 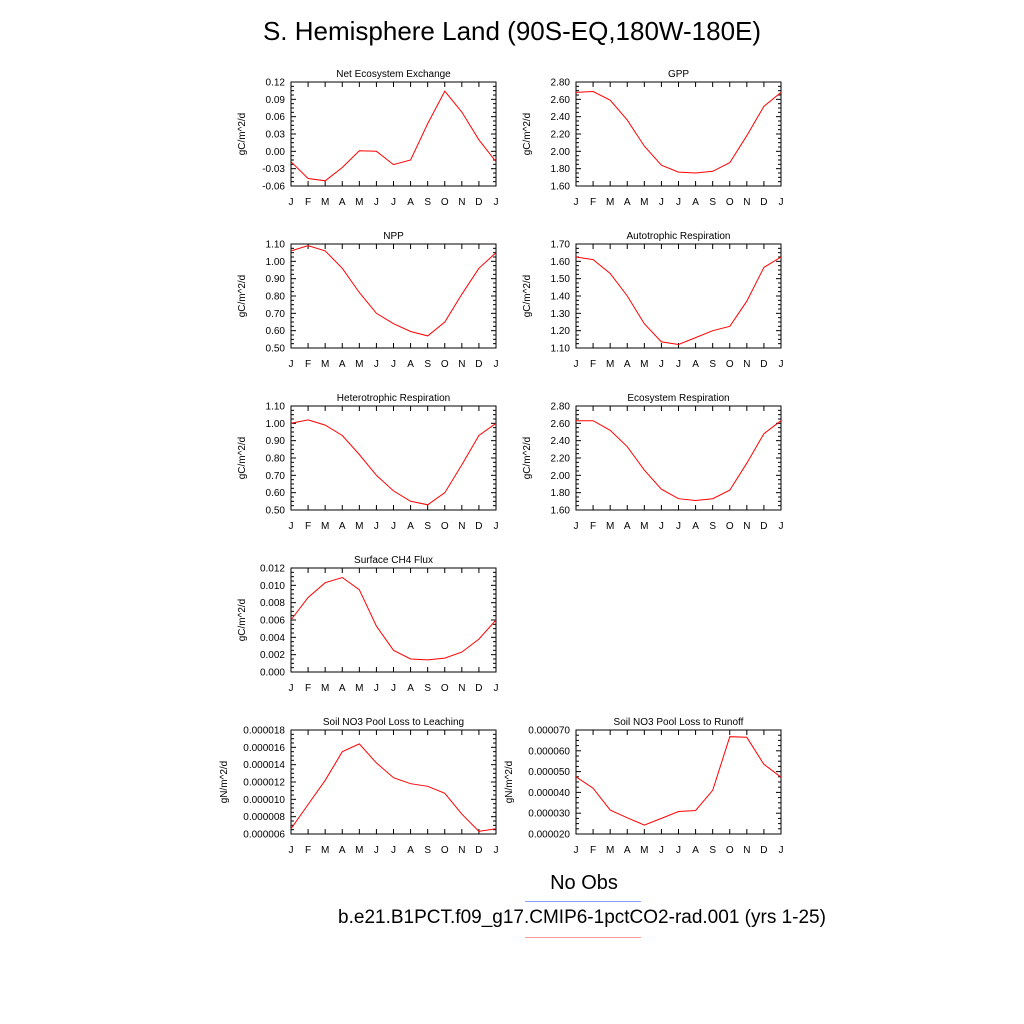 What do you see at coordinates (549, 731) in the screenshot?
I see `y-tick-label: 0.000070` at bounding box center [549, 731].